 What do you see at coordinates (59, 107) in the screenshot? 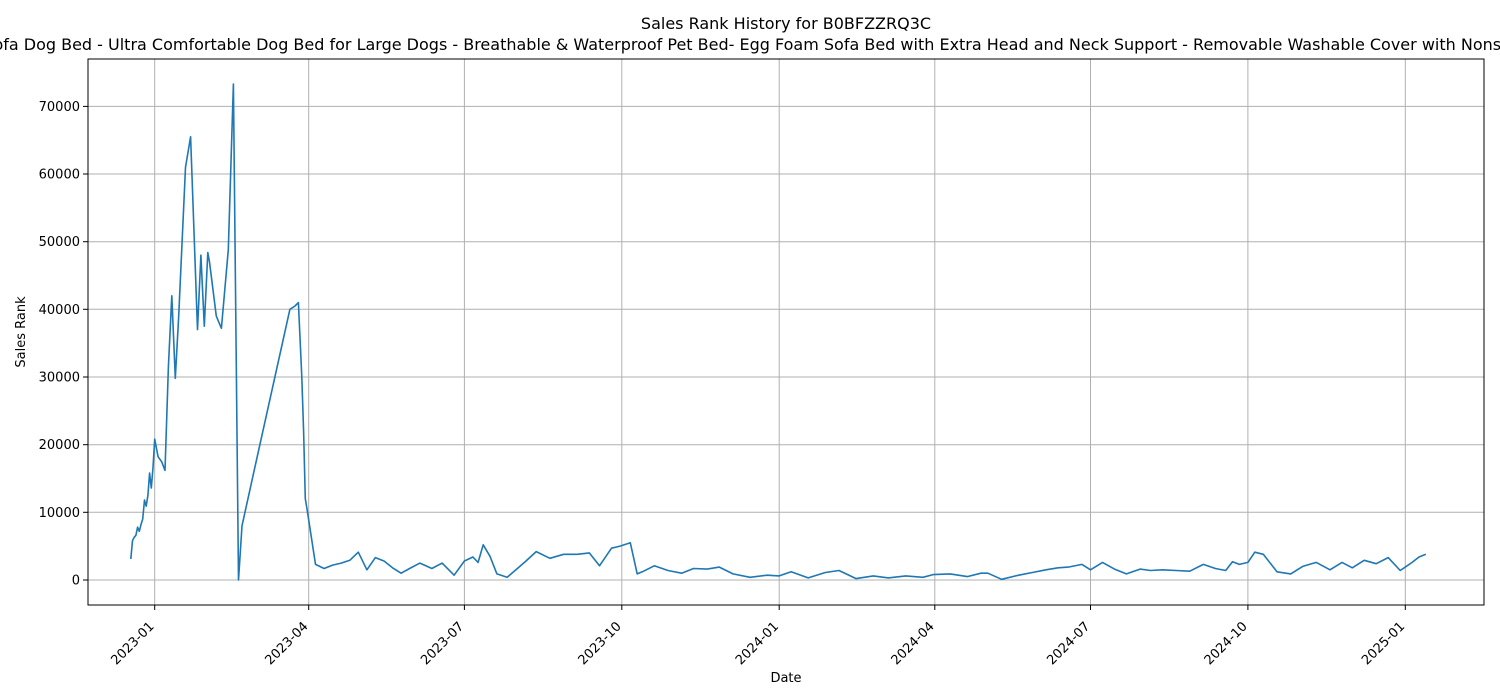
I see `y-tick-label: 70000` at bounding box center [59, 107].